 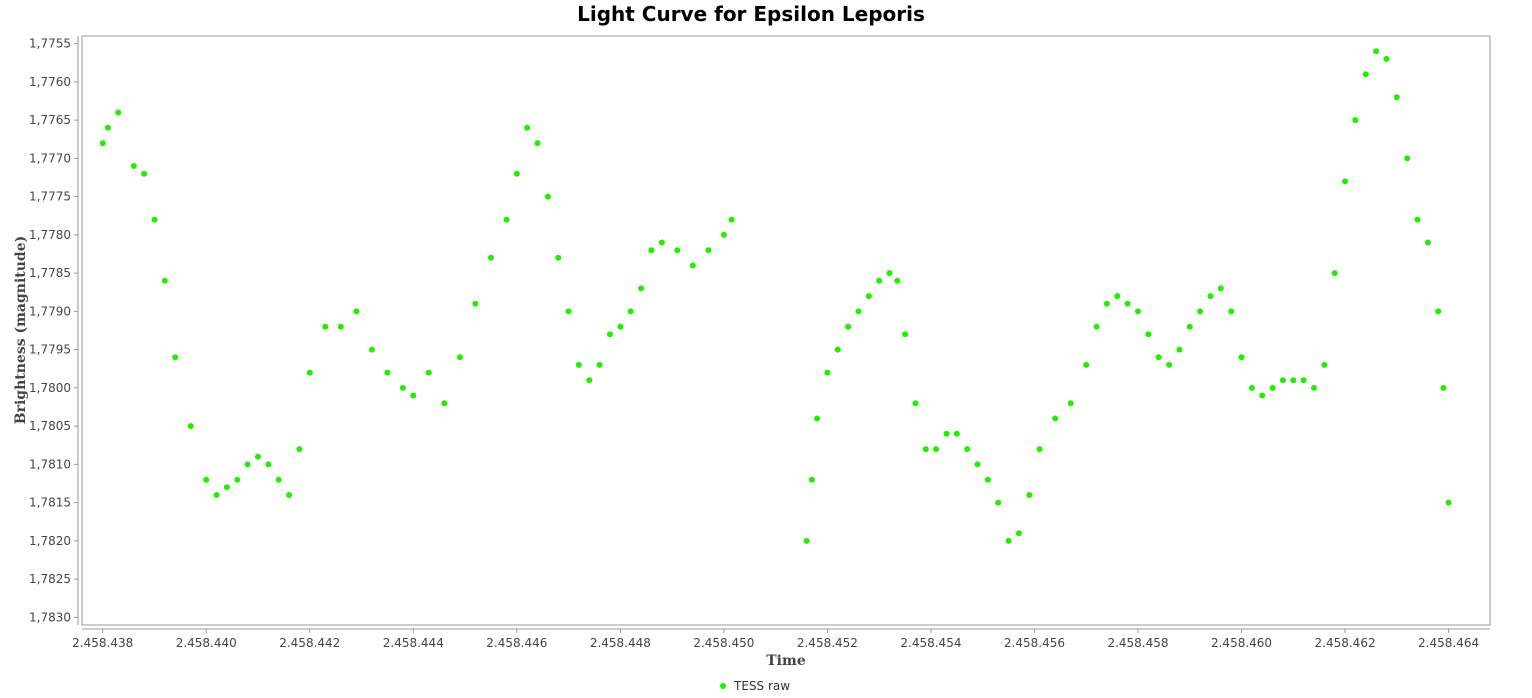 What do you see at coordinates (206, 643) in the screenshot?
I see `x-tick-label: 2.458.440` at bounding box center [206, 643].